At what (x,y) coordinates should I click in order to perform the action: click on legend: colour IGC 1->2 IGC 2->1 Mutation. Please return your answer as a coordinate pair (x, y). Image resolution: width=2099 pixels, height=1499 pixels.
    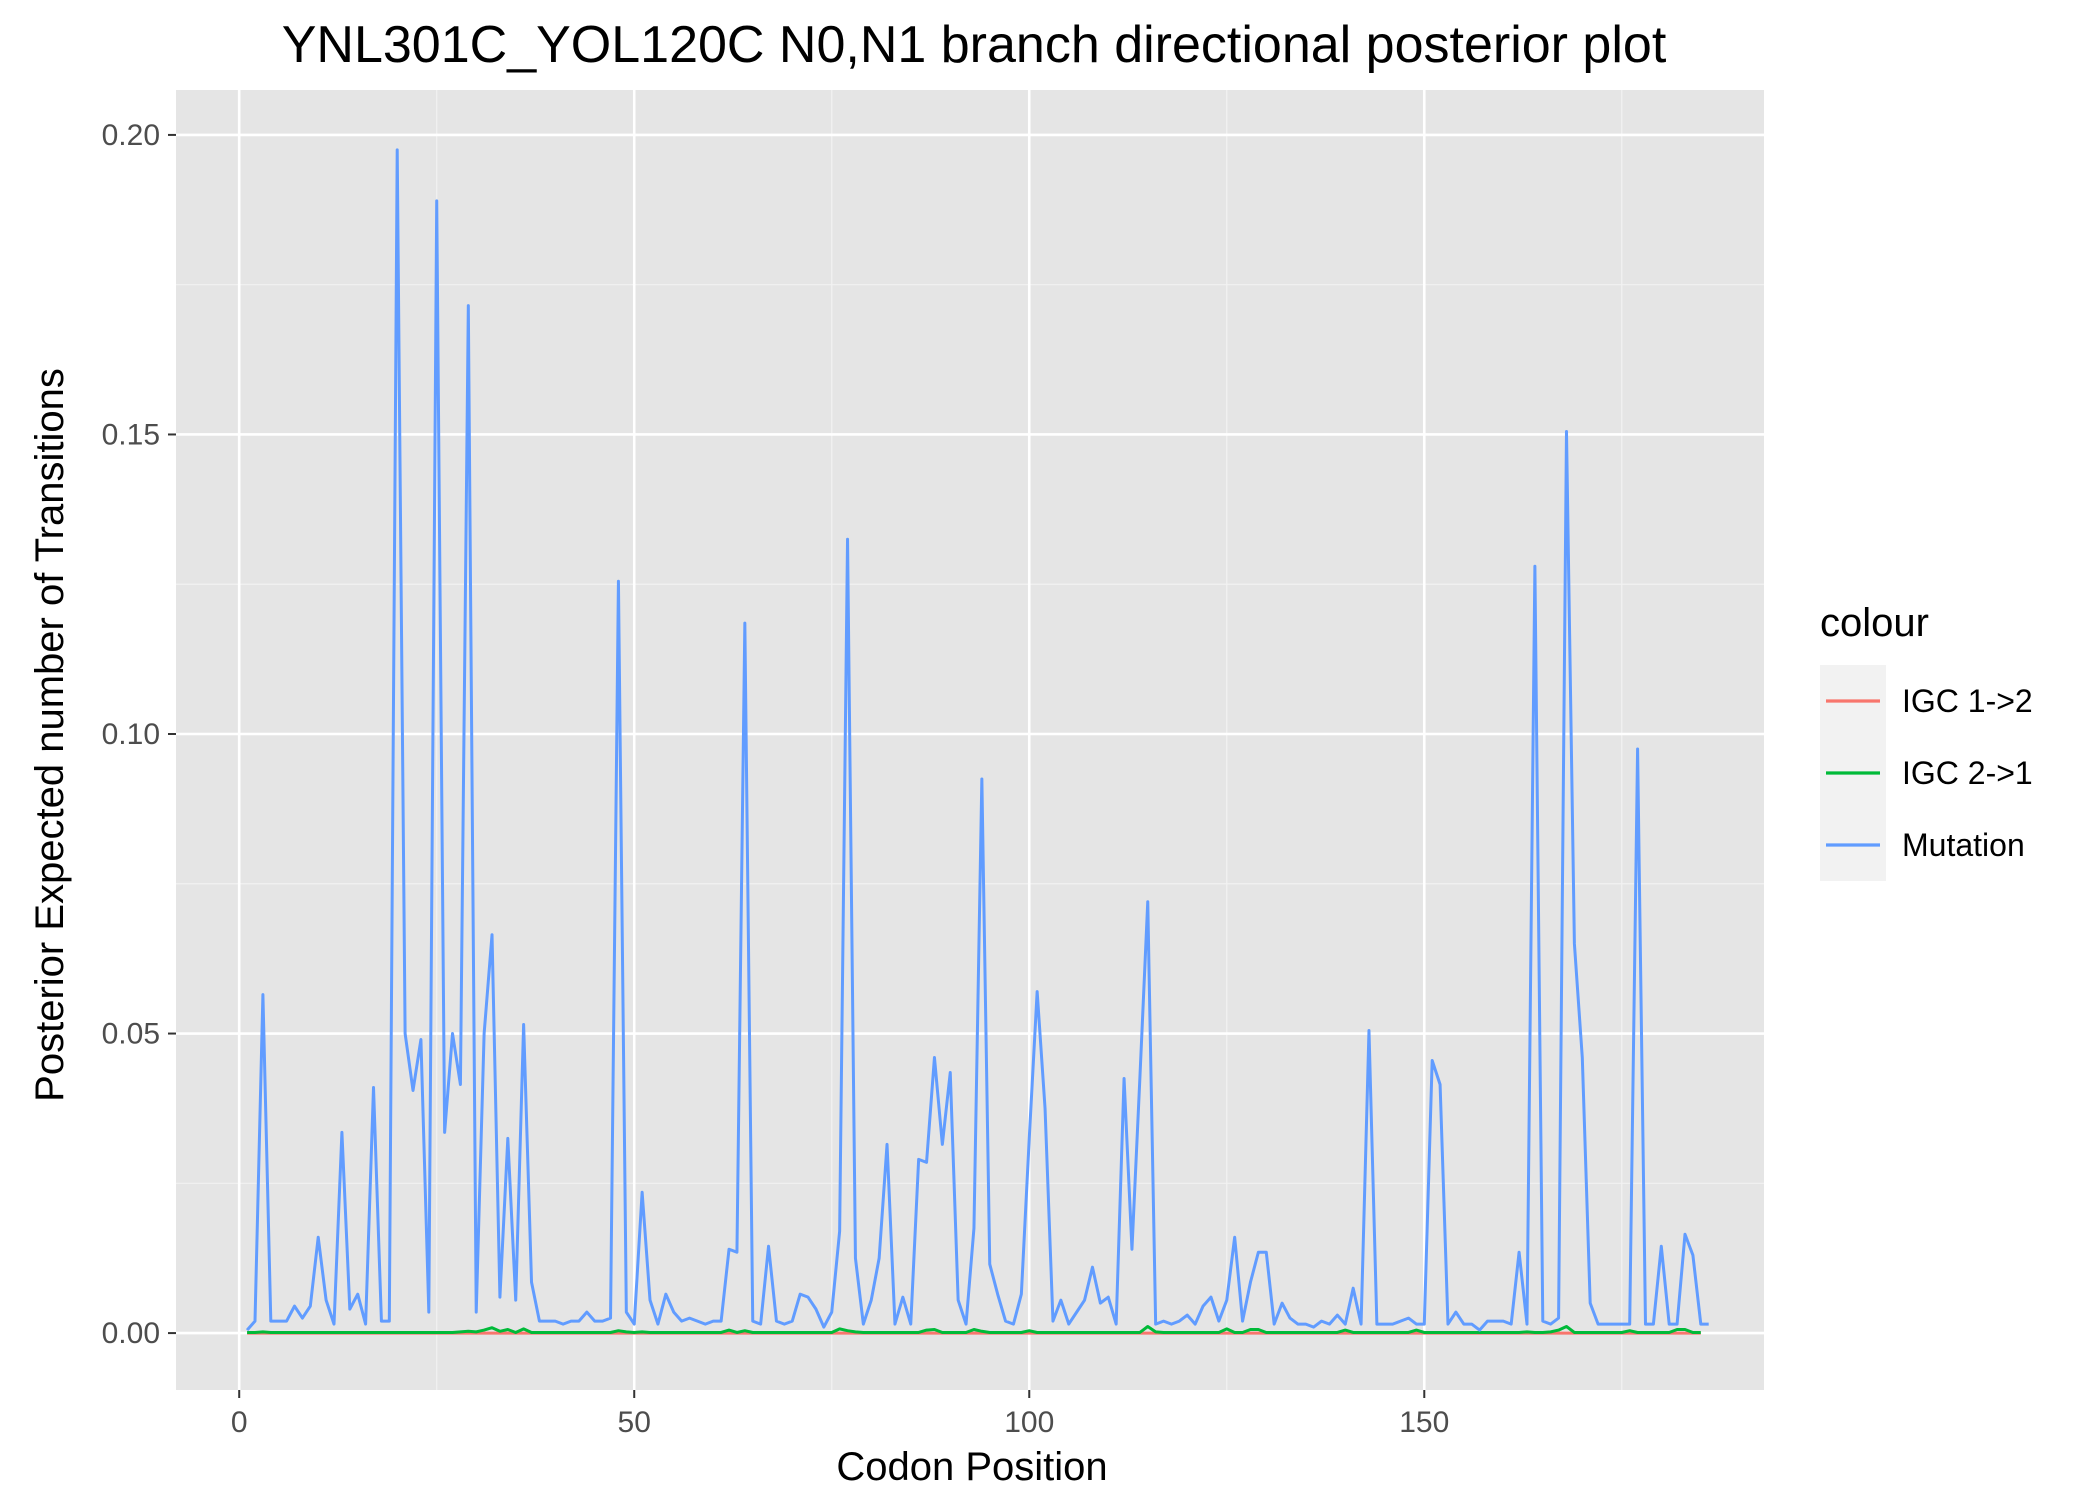
    Looking at the image, I should click on (1926, 741).